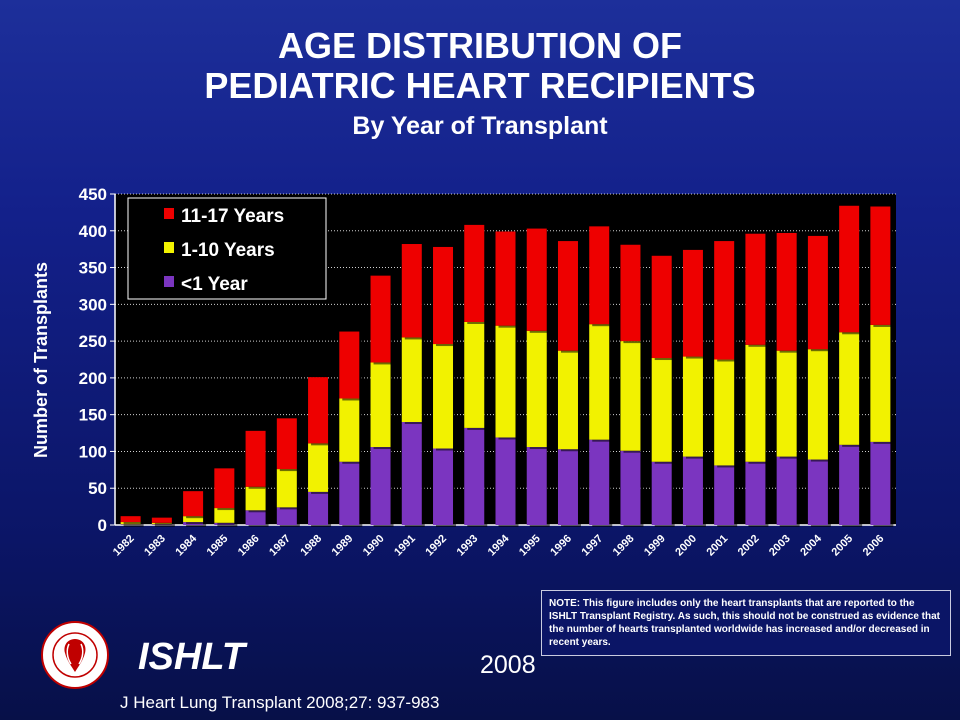 This screenshot has height=720, width=960. What do you see at coordinates (155, 546) in the screenshot?
I see `x-tick-label: 1983` at bounding box center [155, 546].